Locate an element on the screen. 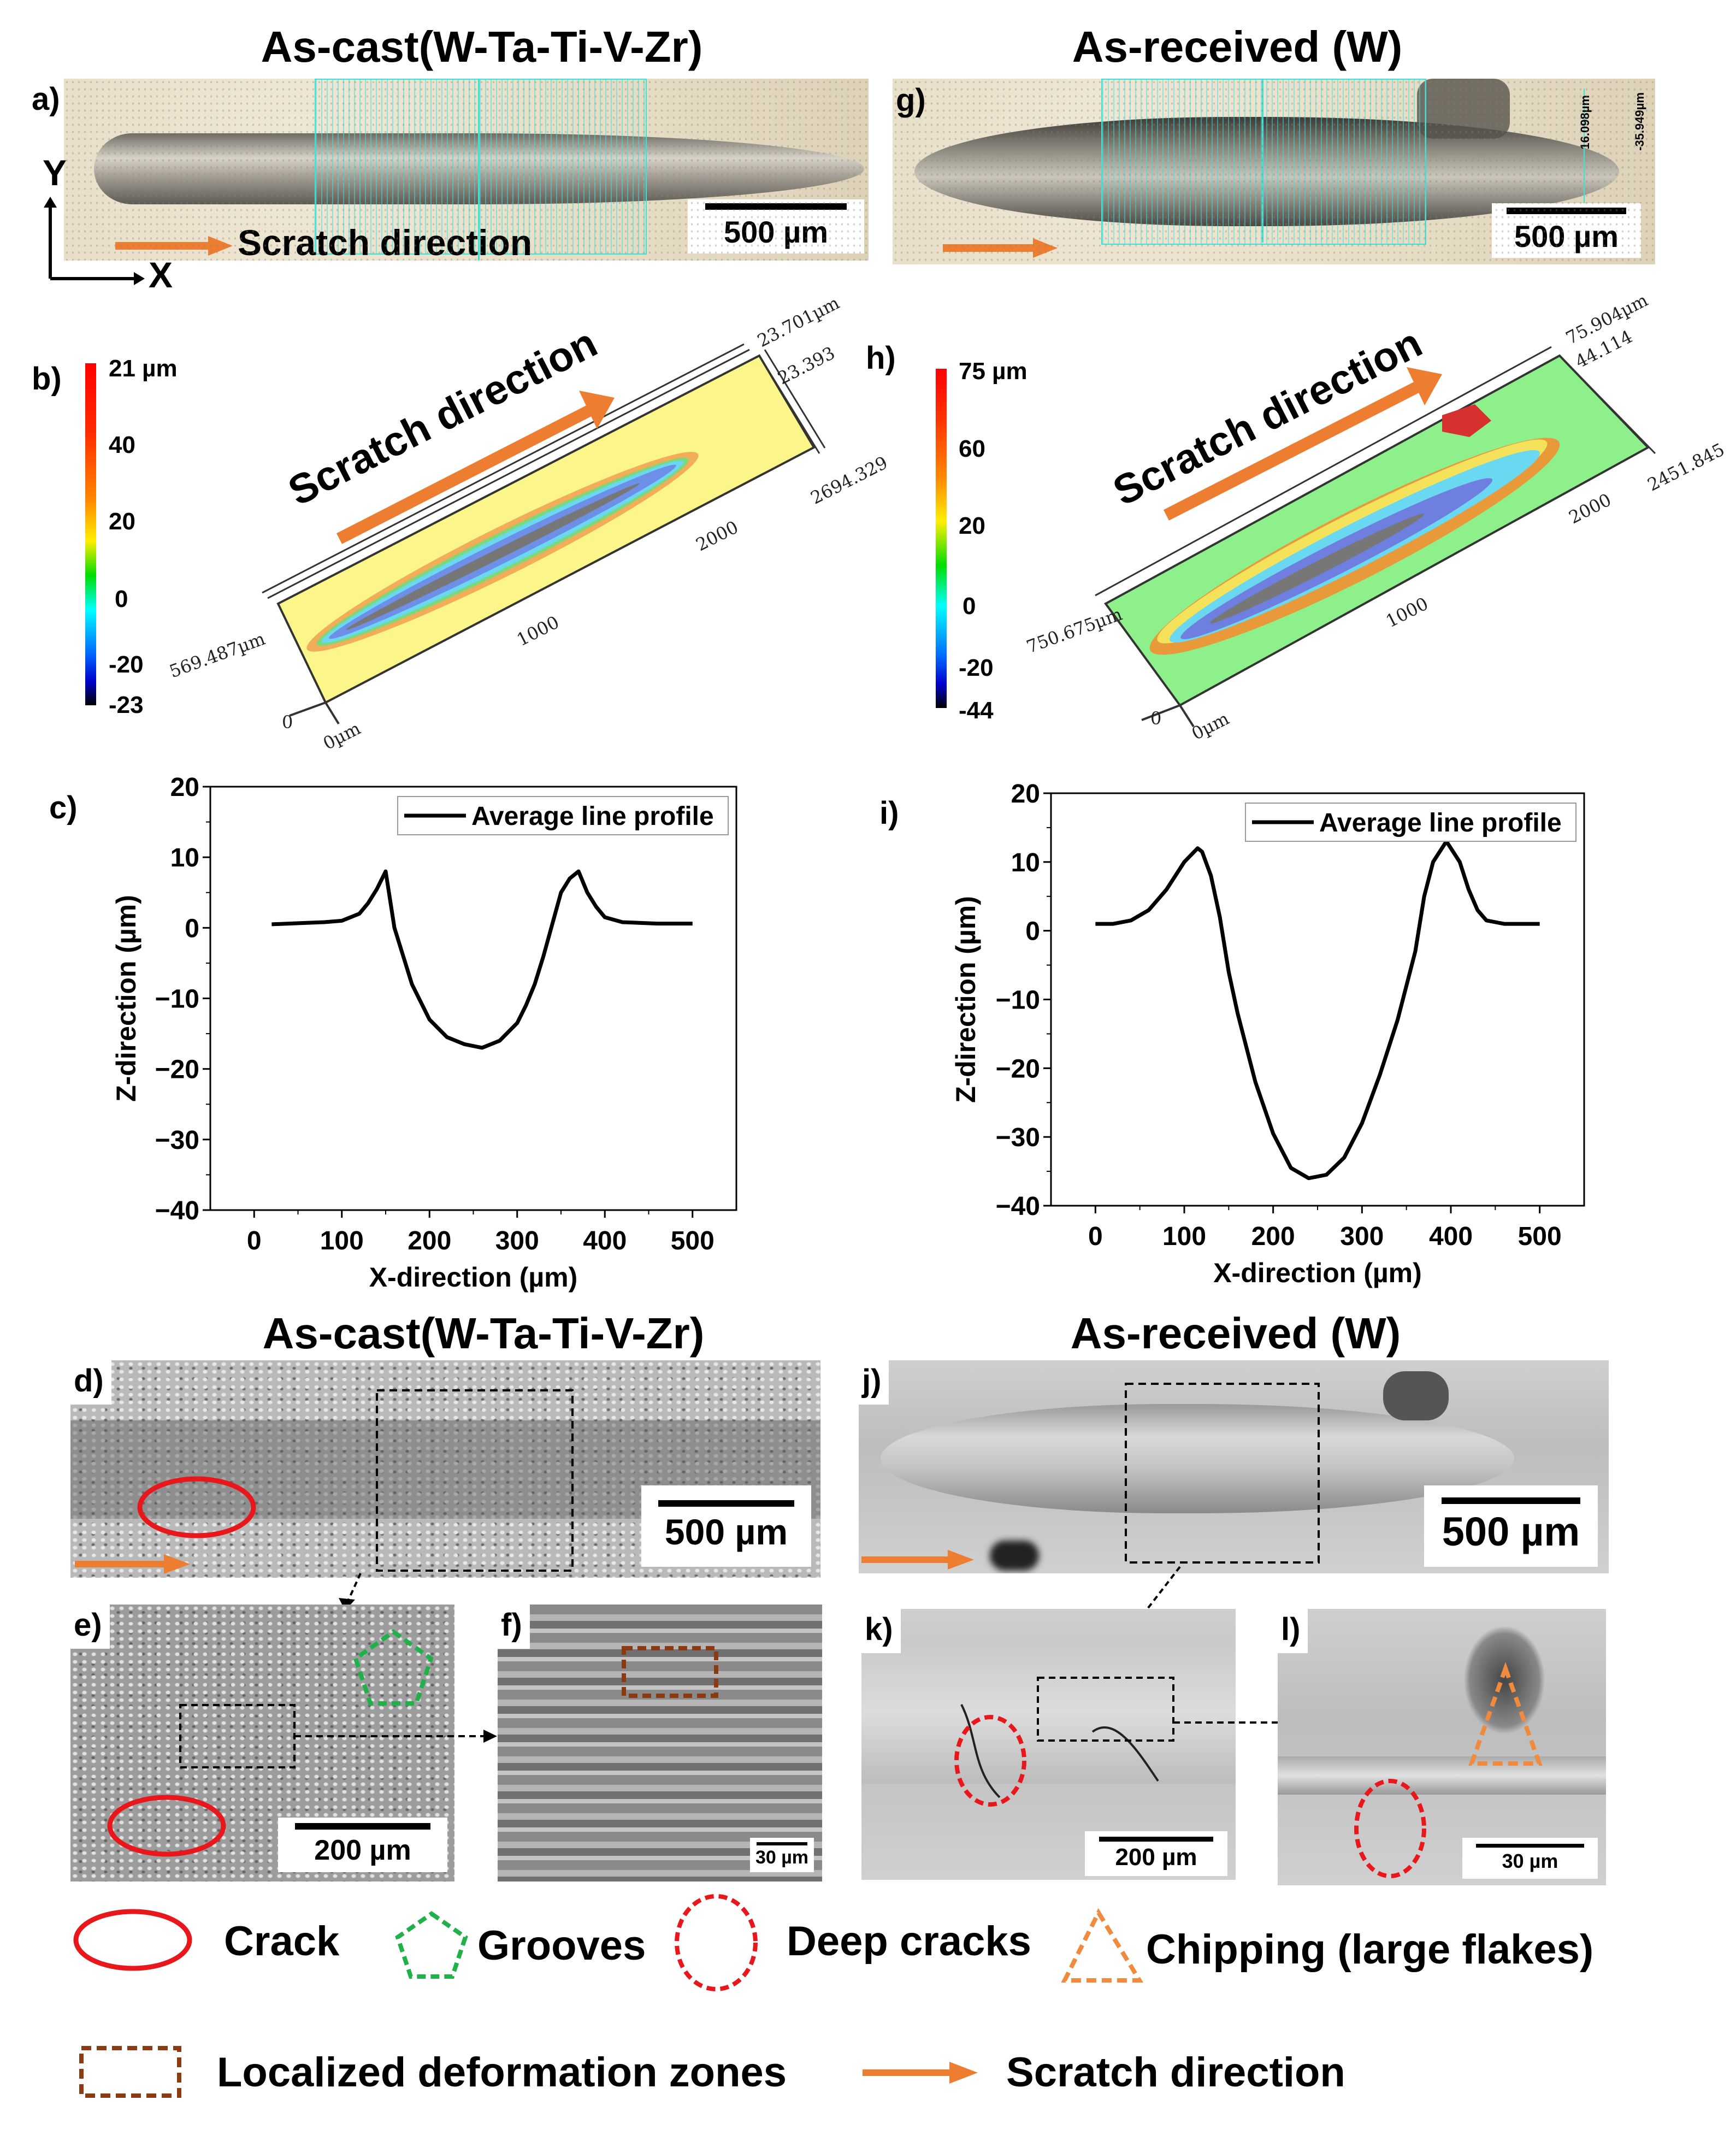 Image resolution: width=1736 pixels, height=2147 pixels. legend-deformation-icon is located at coordinates (130, 2072).